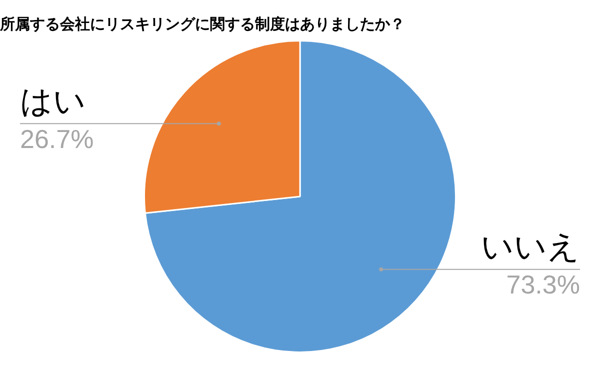 Image resolution: width=600 pixels, height=371 pixels. What do you see at coordinates (543, 285) in the screenshot?
I see `data-label: 73.3%` at bounding box center [543, 285].